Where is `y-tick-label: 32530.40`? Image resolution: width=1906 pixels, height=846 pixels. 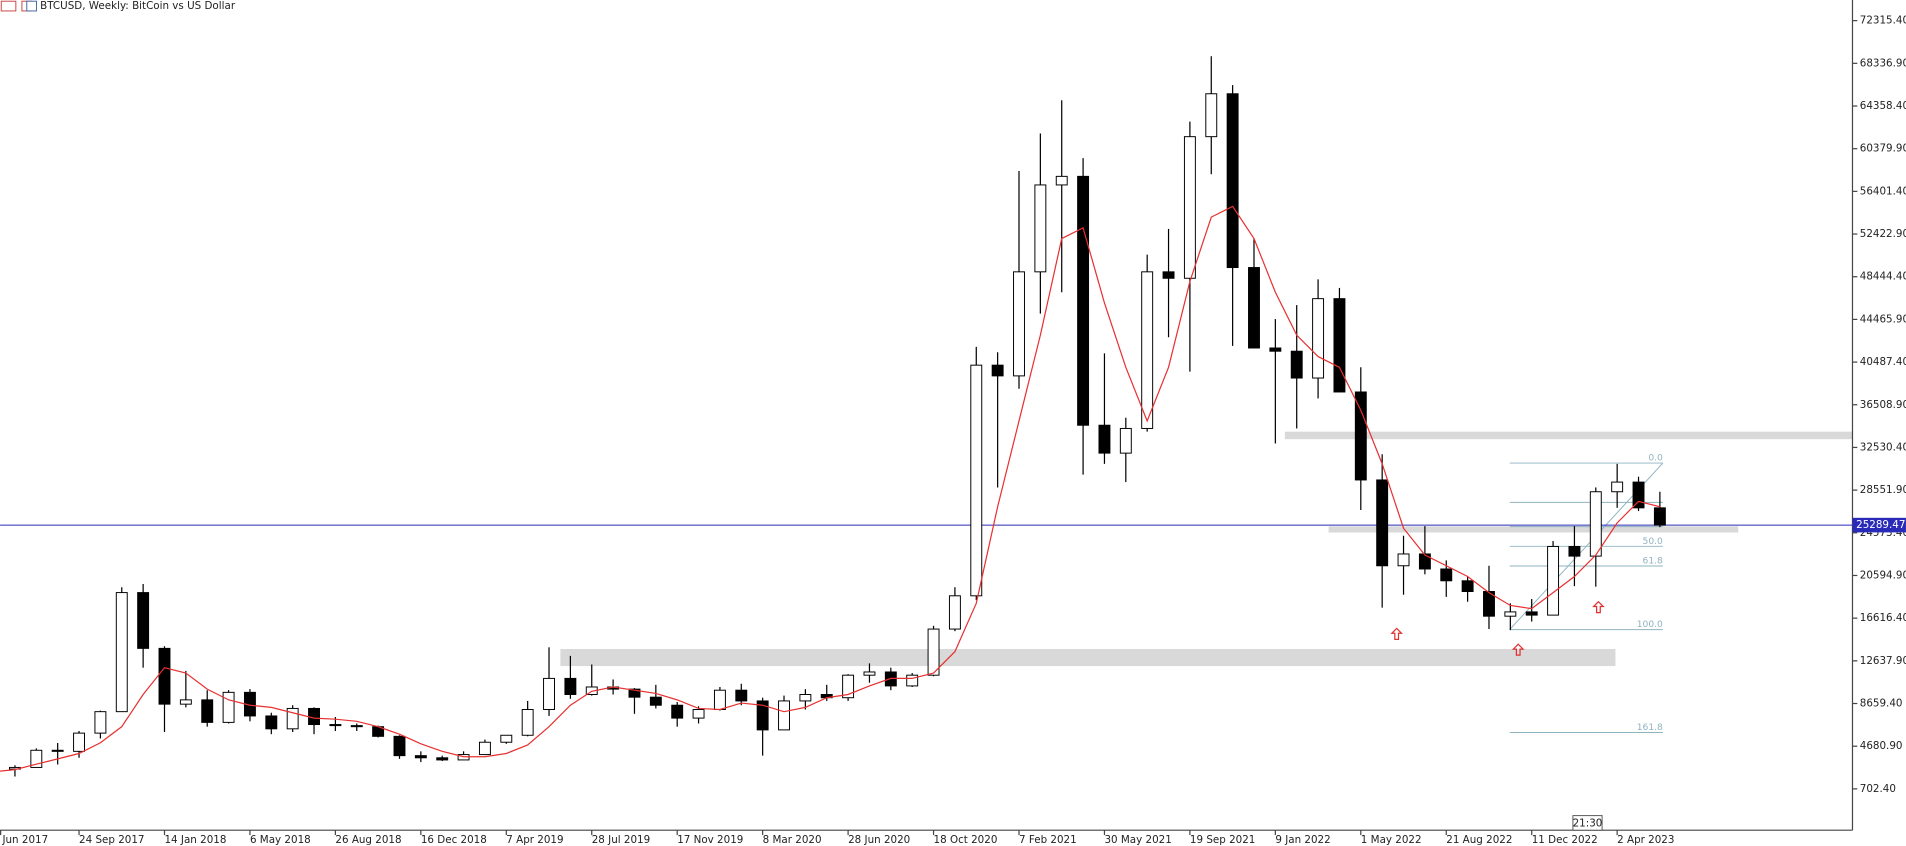 y-tick-label: 32530.40 is located at coordinates (1883, 447).